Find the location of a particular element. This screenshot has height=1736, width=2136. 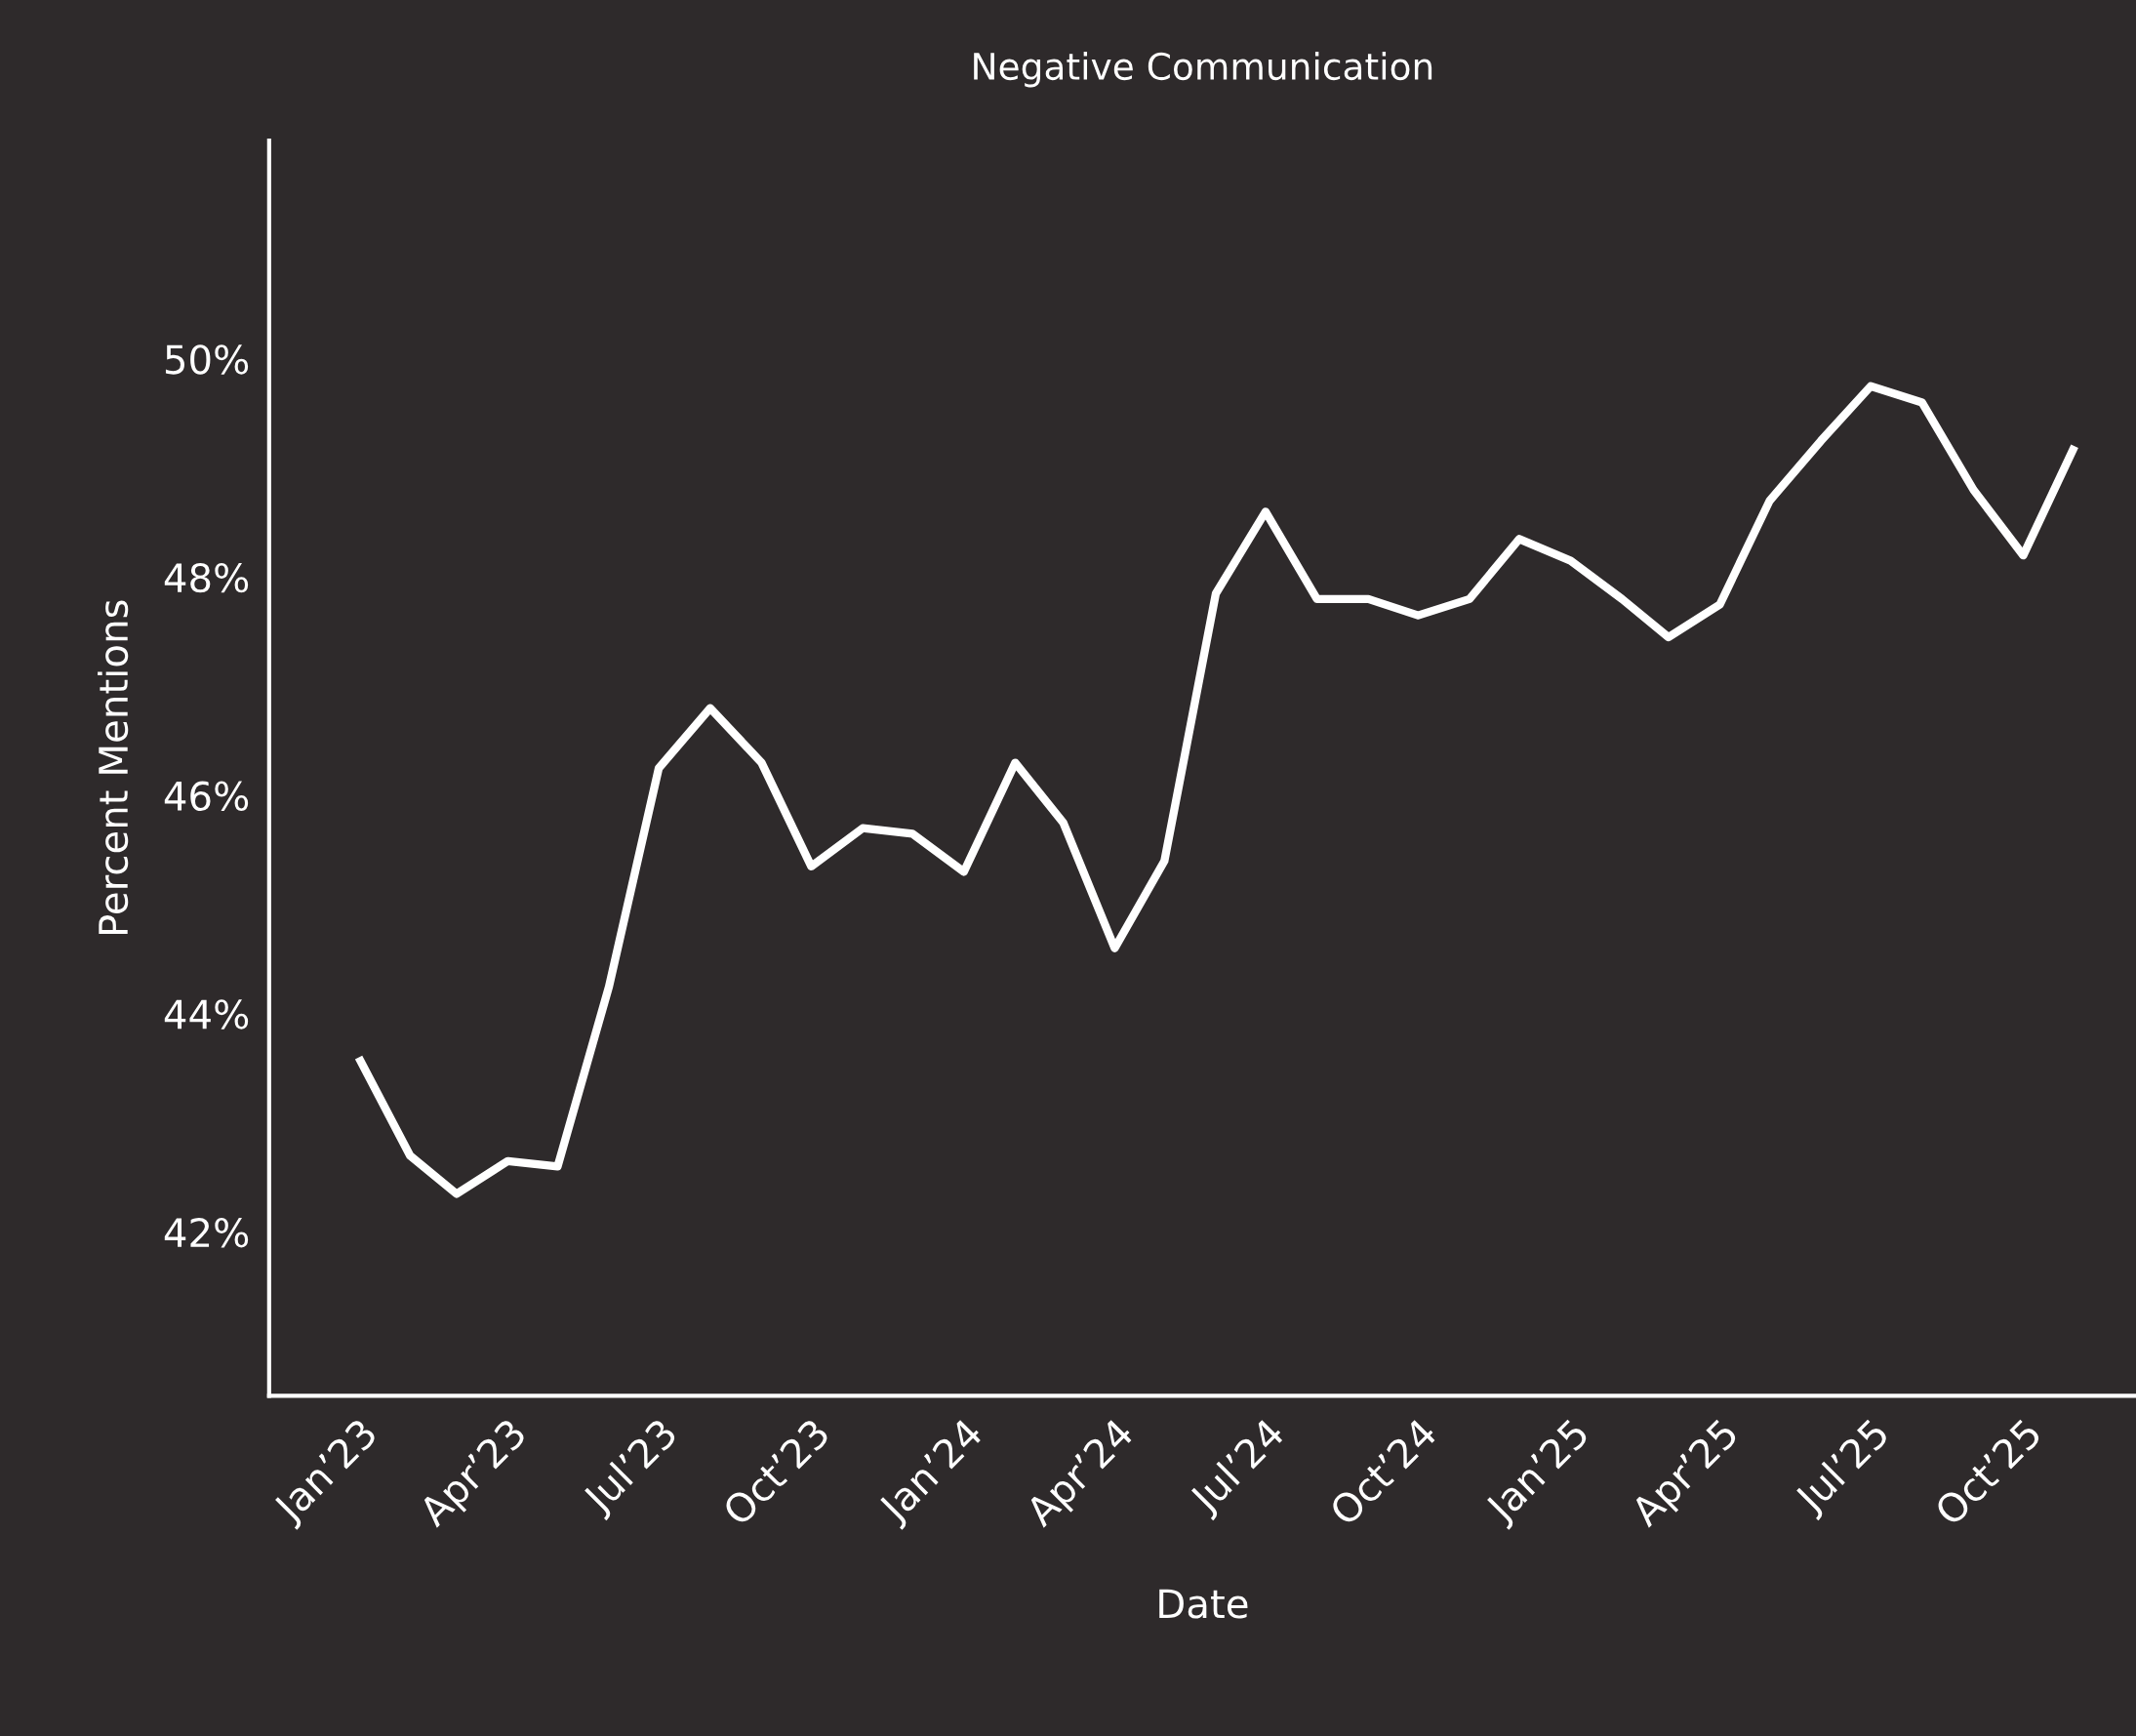

x-axis-title: Date is located at coordinates (1203, 1604).